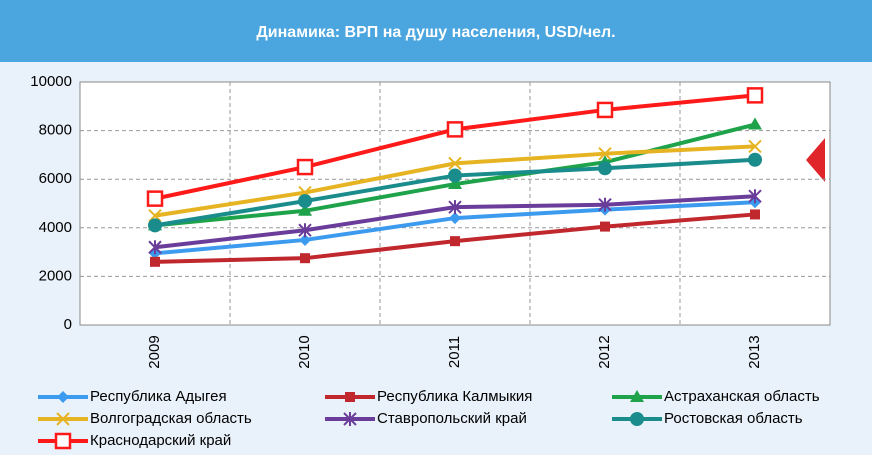 The image size is (872, 460). Describe the element at coordinates (55, 130) in the screenshot. I see `y-tick-label: 8000` at that location.